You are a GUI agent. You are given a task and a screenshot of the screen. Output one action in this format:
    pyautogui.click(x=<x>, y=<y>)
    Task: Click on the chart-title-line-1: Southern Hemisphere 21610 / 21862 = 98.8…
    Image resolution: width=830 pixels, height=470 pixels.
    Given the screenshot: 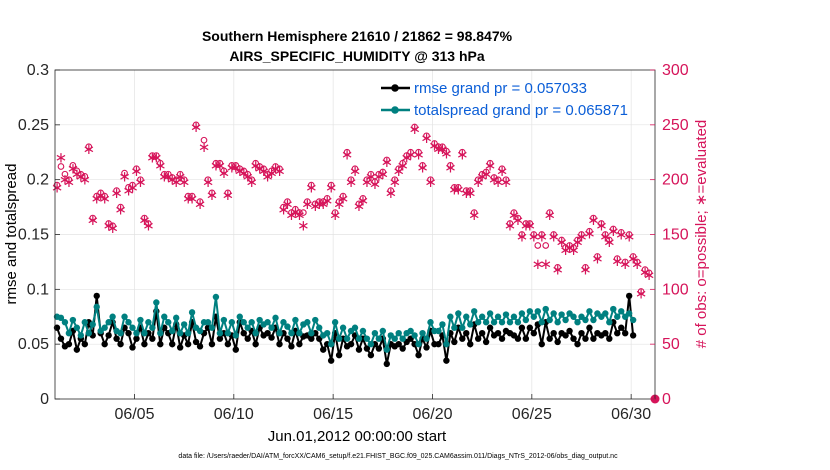 What is the action you would take?
    pyautogui.click(x=357, y=36)
    